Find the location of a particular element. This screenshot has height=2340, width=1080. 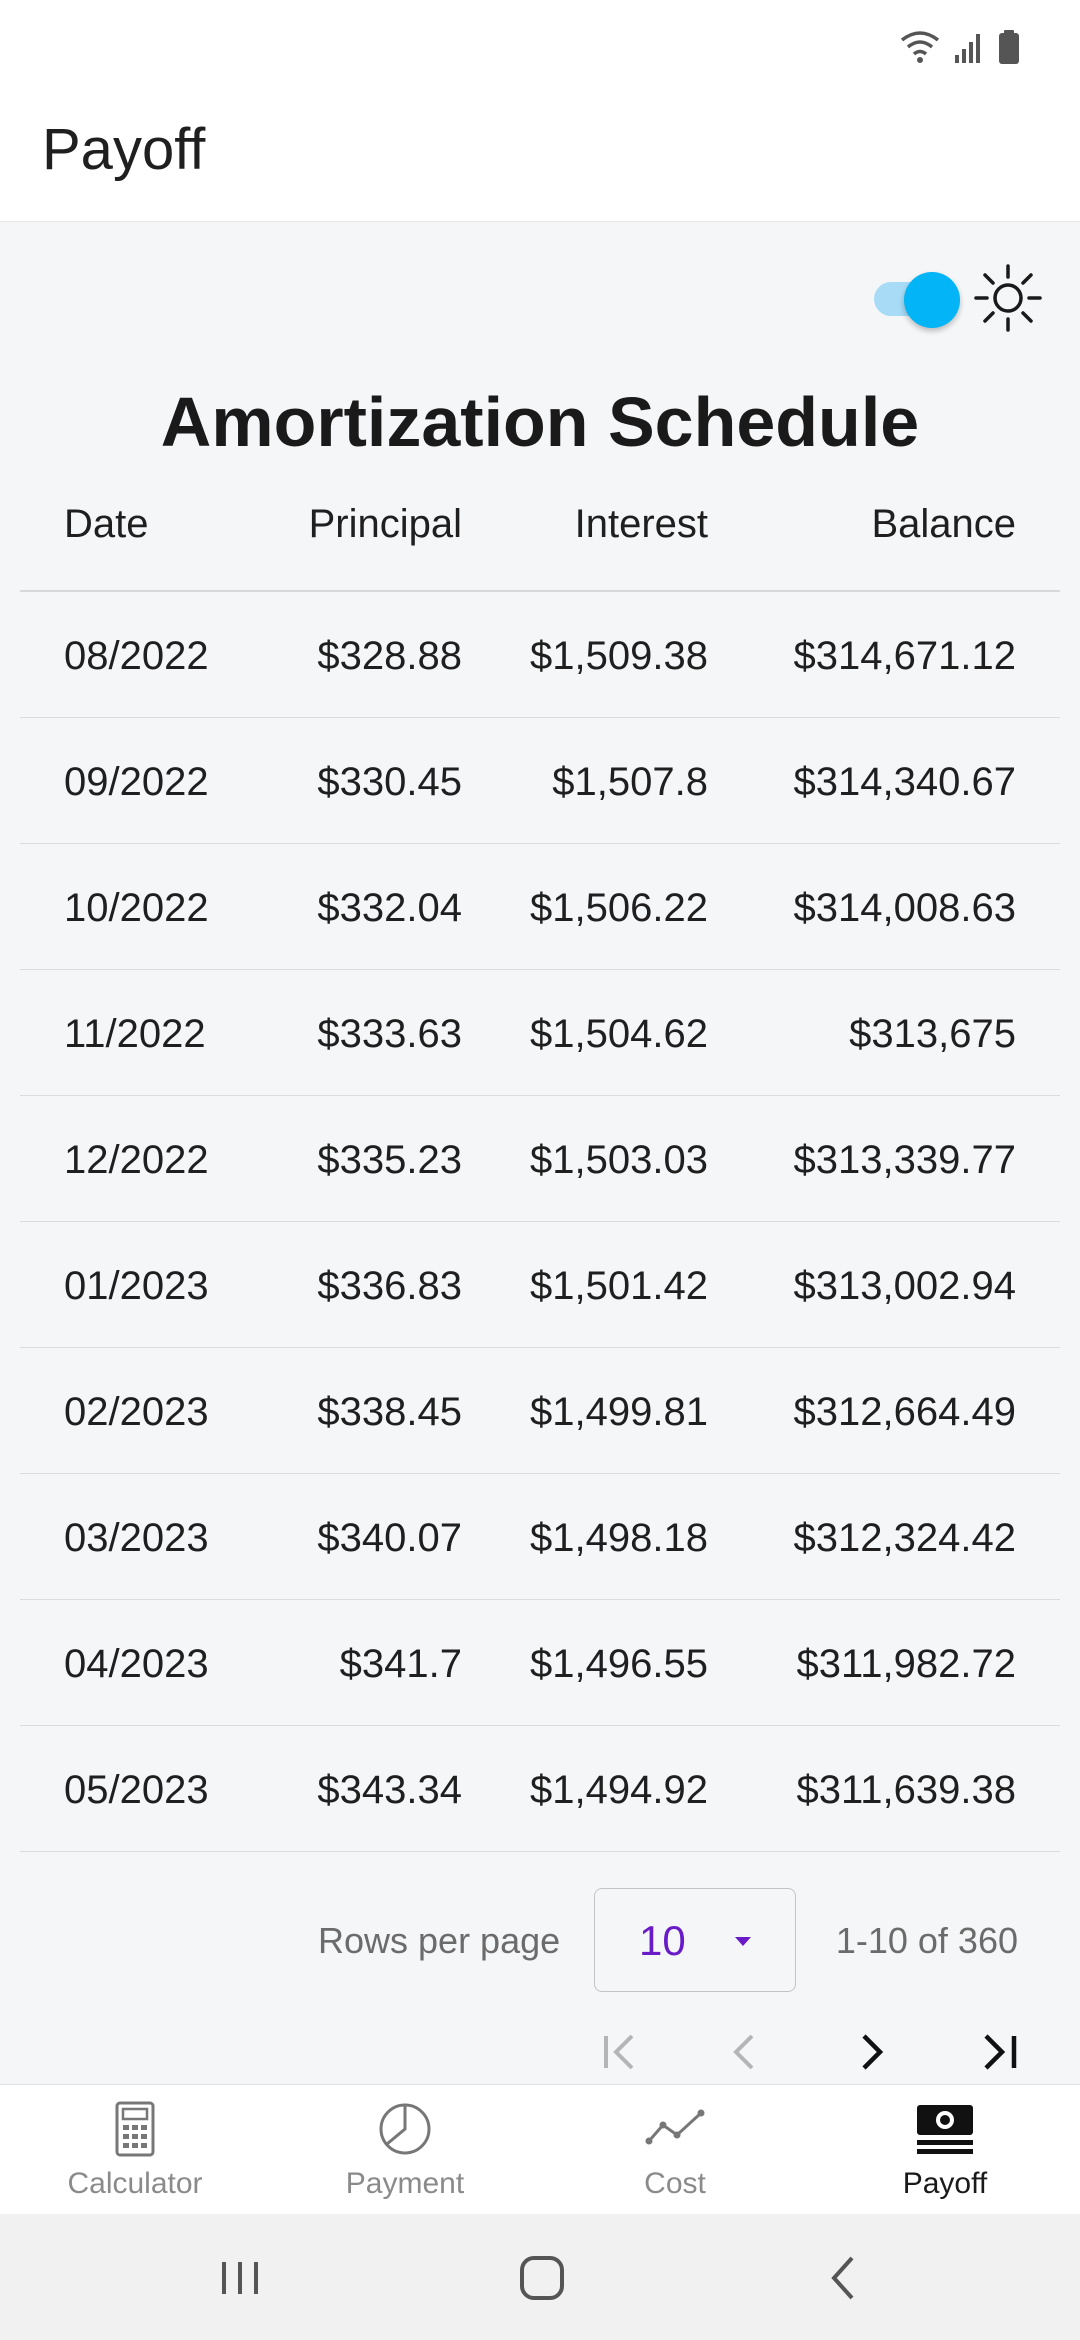

cell-principal: $338.45 is located at coordinates (389, 1412).